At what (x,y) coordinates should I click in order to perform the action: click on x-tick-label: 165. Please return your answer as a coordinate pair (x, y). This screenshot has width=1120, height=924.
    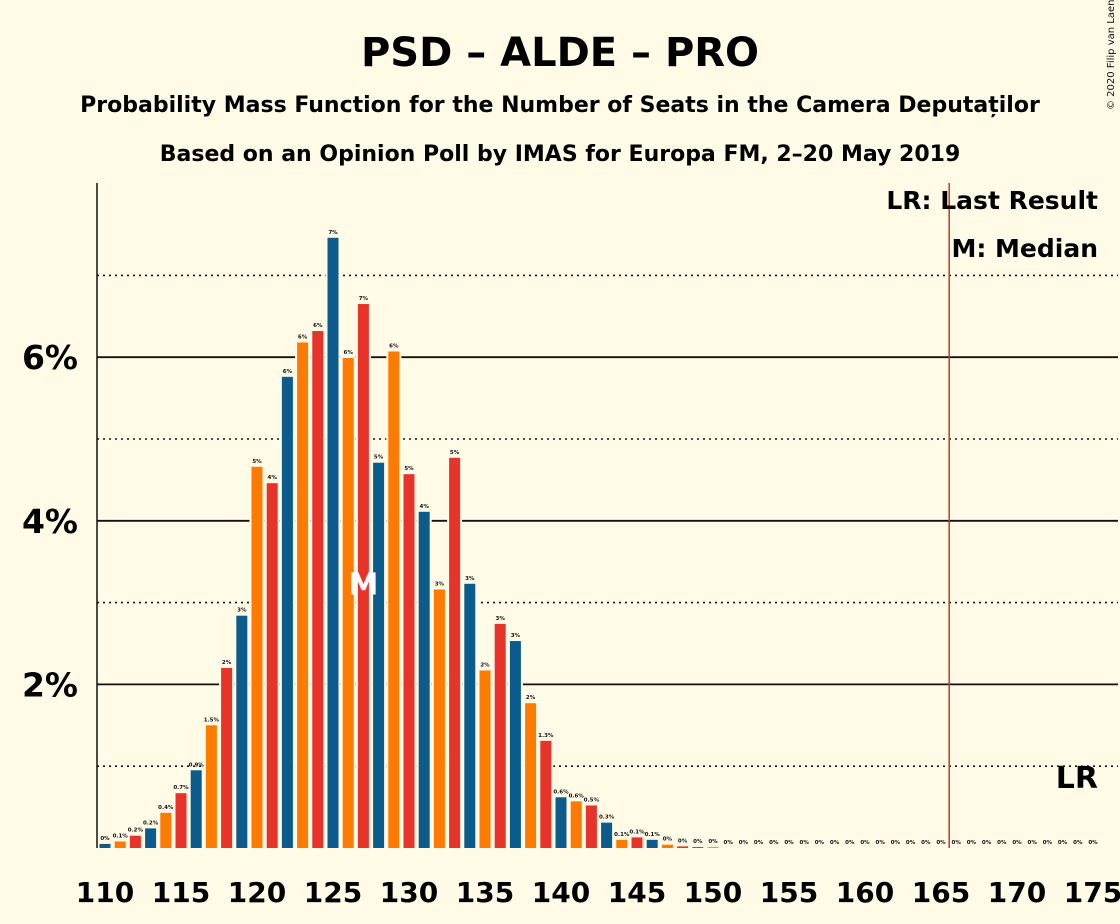
    Looking at the image, I should click on (941, 892).